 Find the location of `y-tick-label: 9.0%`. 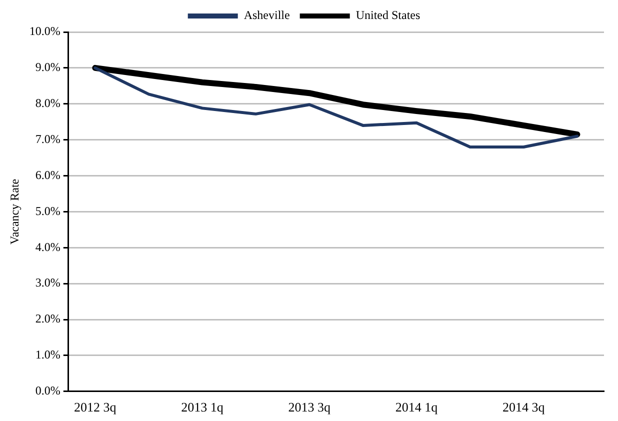

y-tick-label: 9.0% is located at coordinates (47, 67).